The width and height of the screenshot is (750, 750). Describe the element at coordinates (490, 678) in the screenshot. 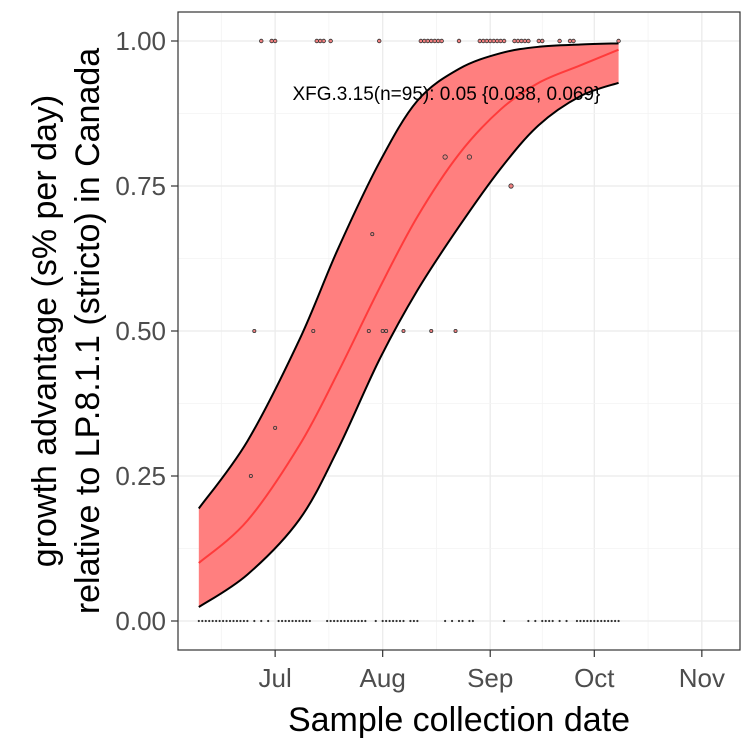

I see `x-tick-label: Sep` at that location.